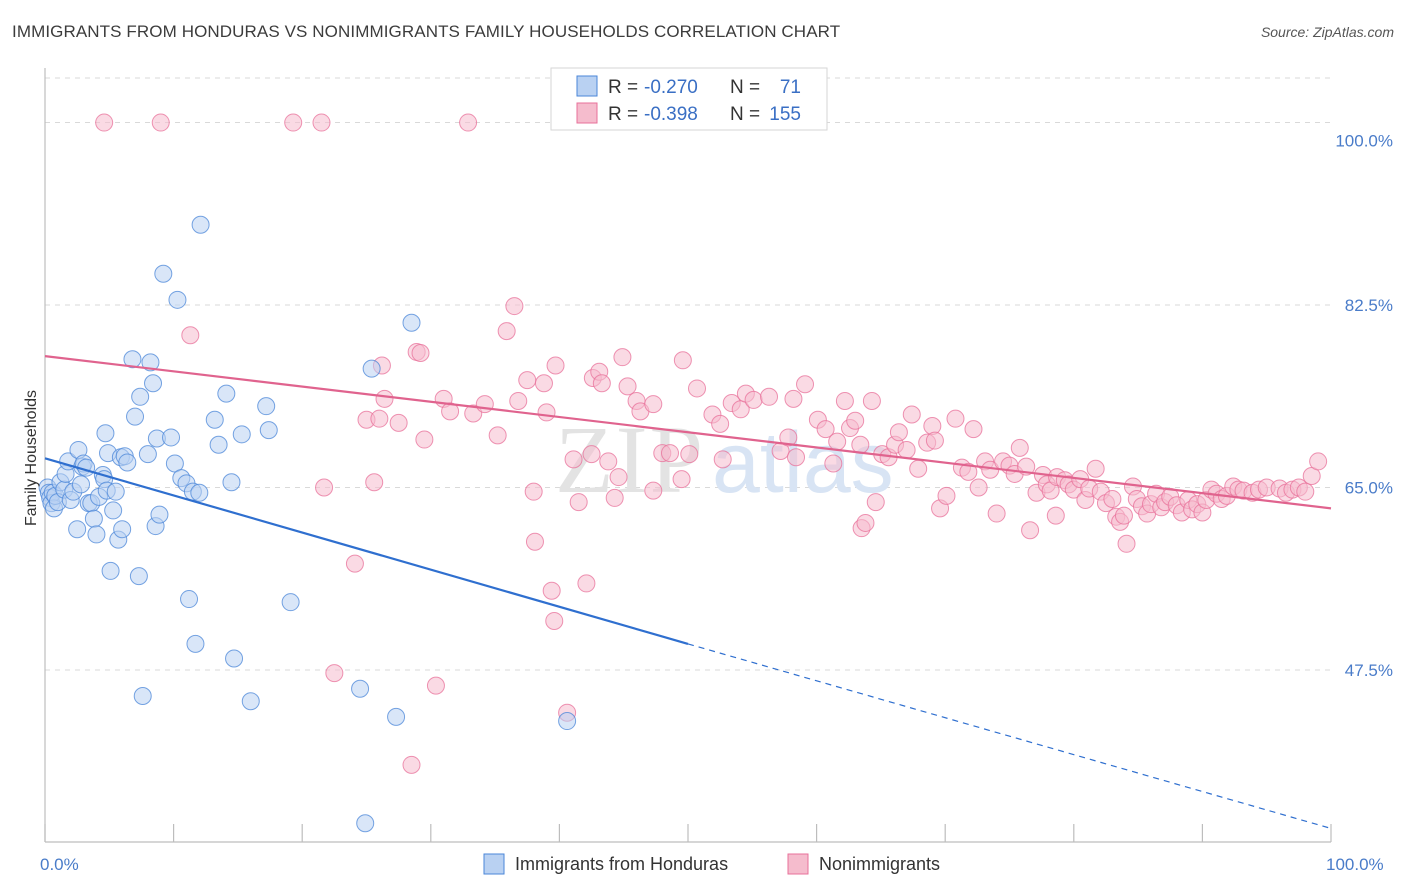 Image resolution: width=1406 pixels, height=892 pixels. I want to click on legend-swatch-blue, so click(587, 86).